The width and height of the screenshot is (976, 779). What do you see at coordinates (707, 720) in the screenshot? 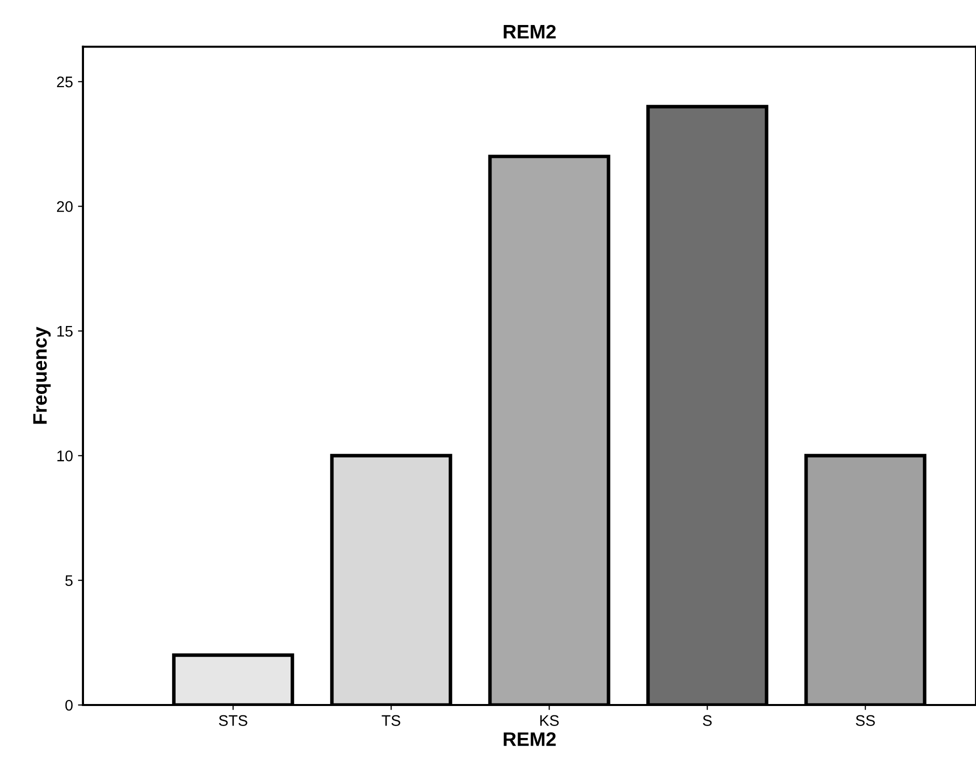
I see `x-tick-label: S` at bounding box center [707, 720].